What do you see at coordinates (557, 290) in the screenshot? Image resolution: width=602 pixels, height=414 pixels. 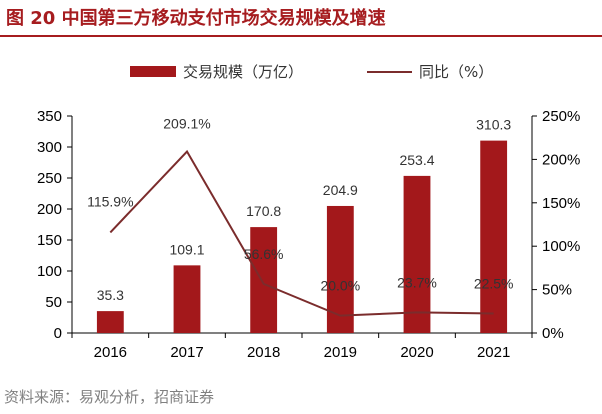 I see `right-tick-label: 50%` at bounding box center [557, 290].